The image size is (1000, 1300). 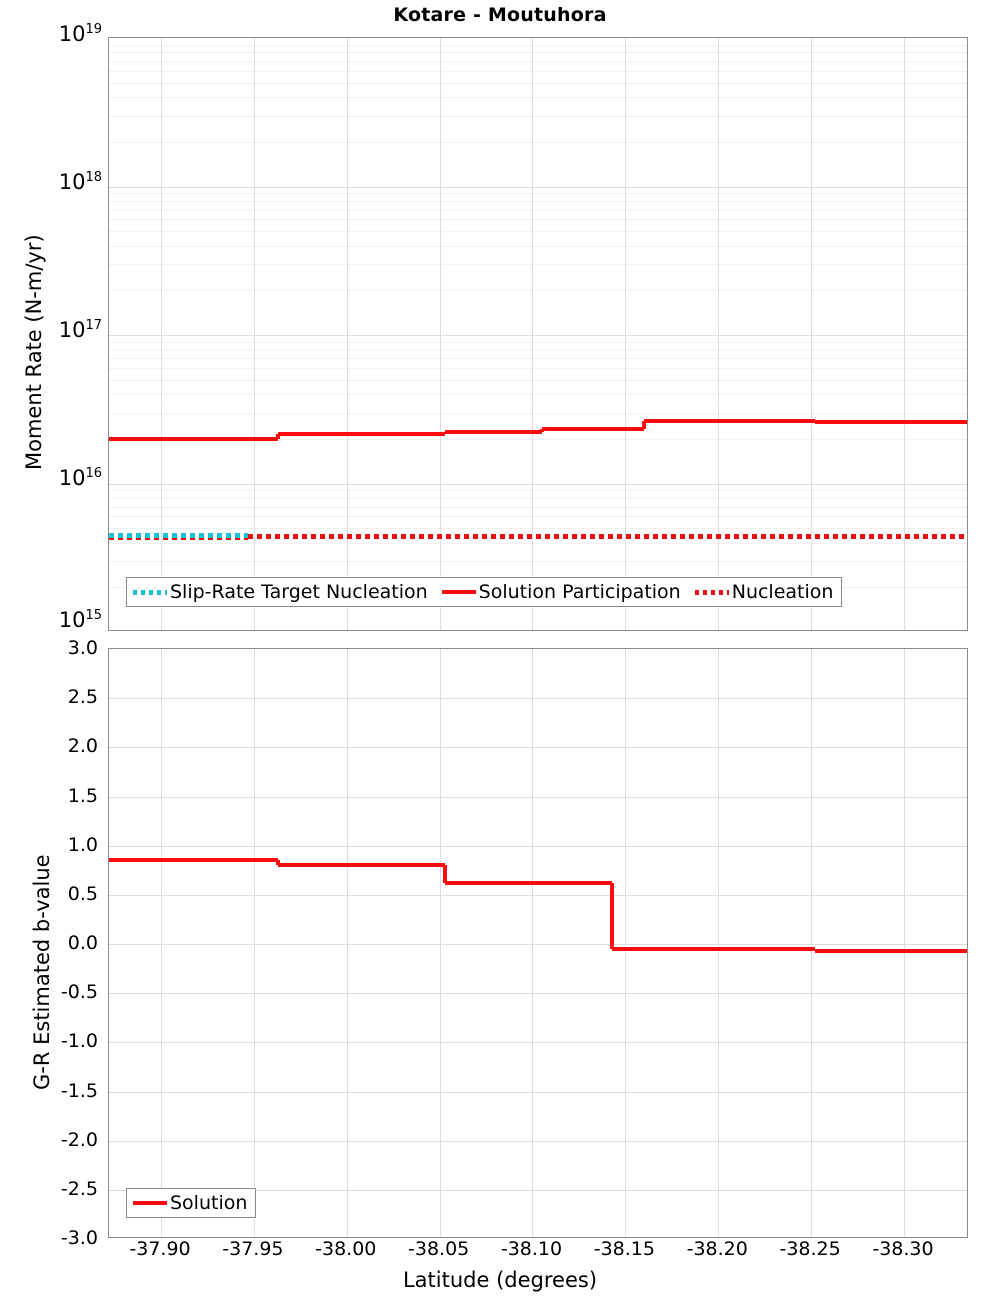 What do you see at coordinates (439, 1249) in the screenshot?
I see `x-axis-tick-label: -38.05` at bounding box center [439, 1249].